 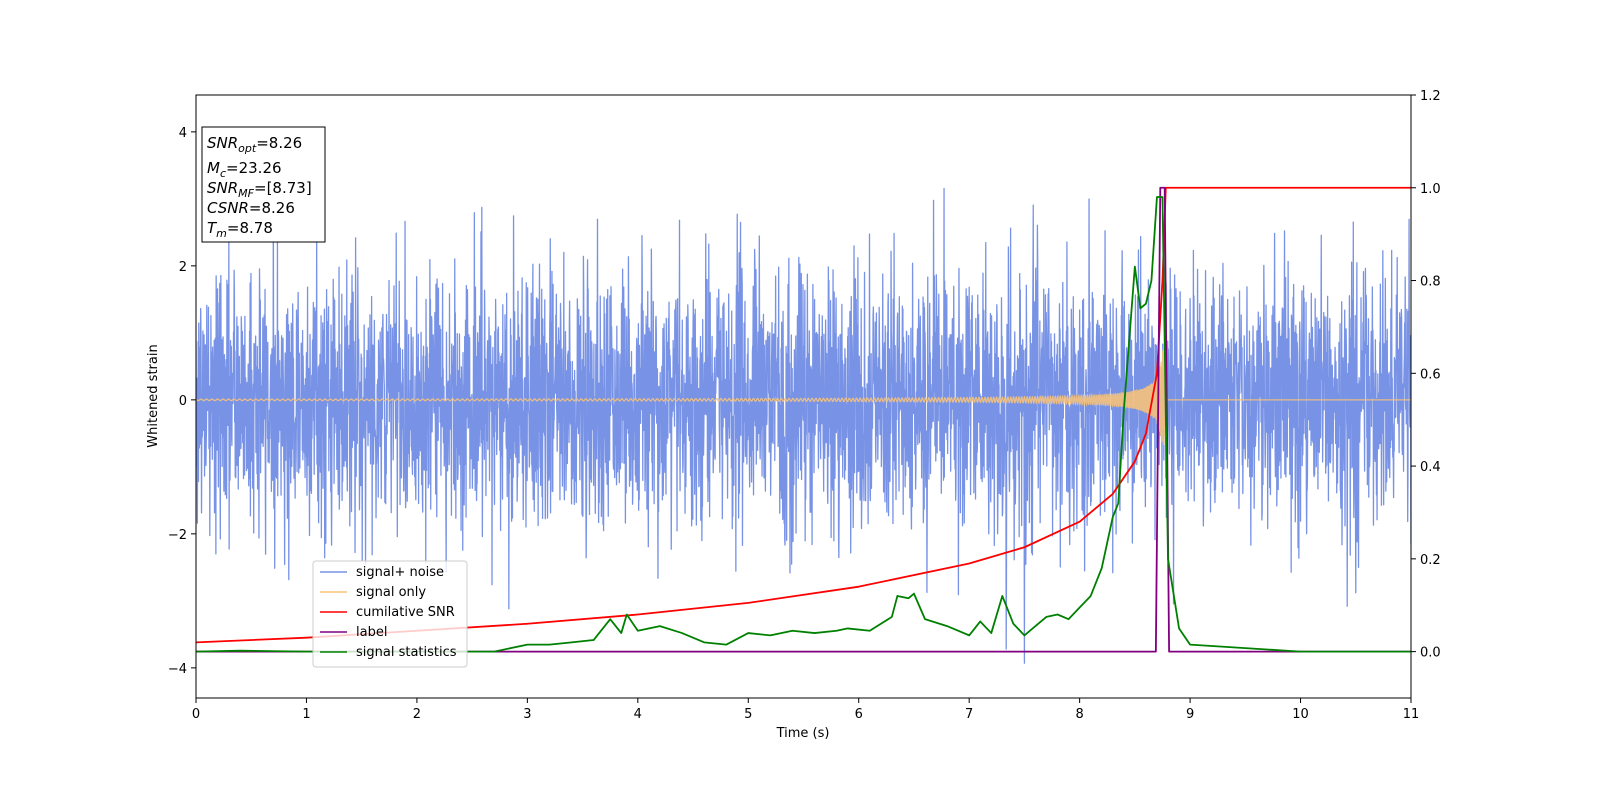 I want to click on x-tick-label: 3, so click(x=527, y=714).